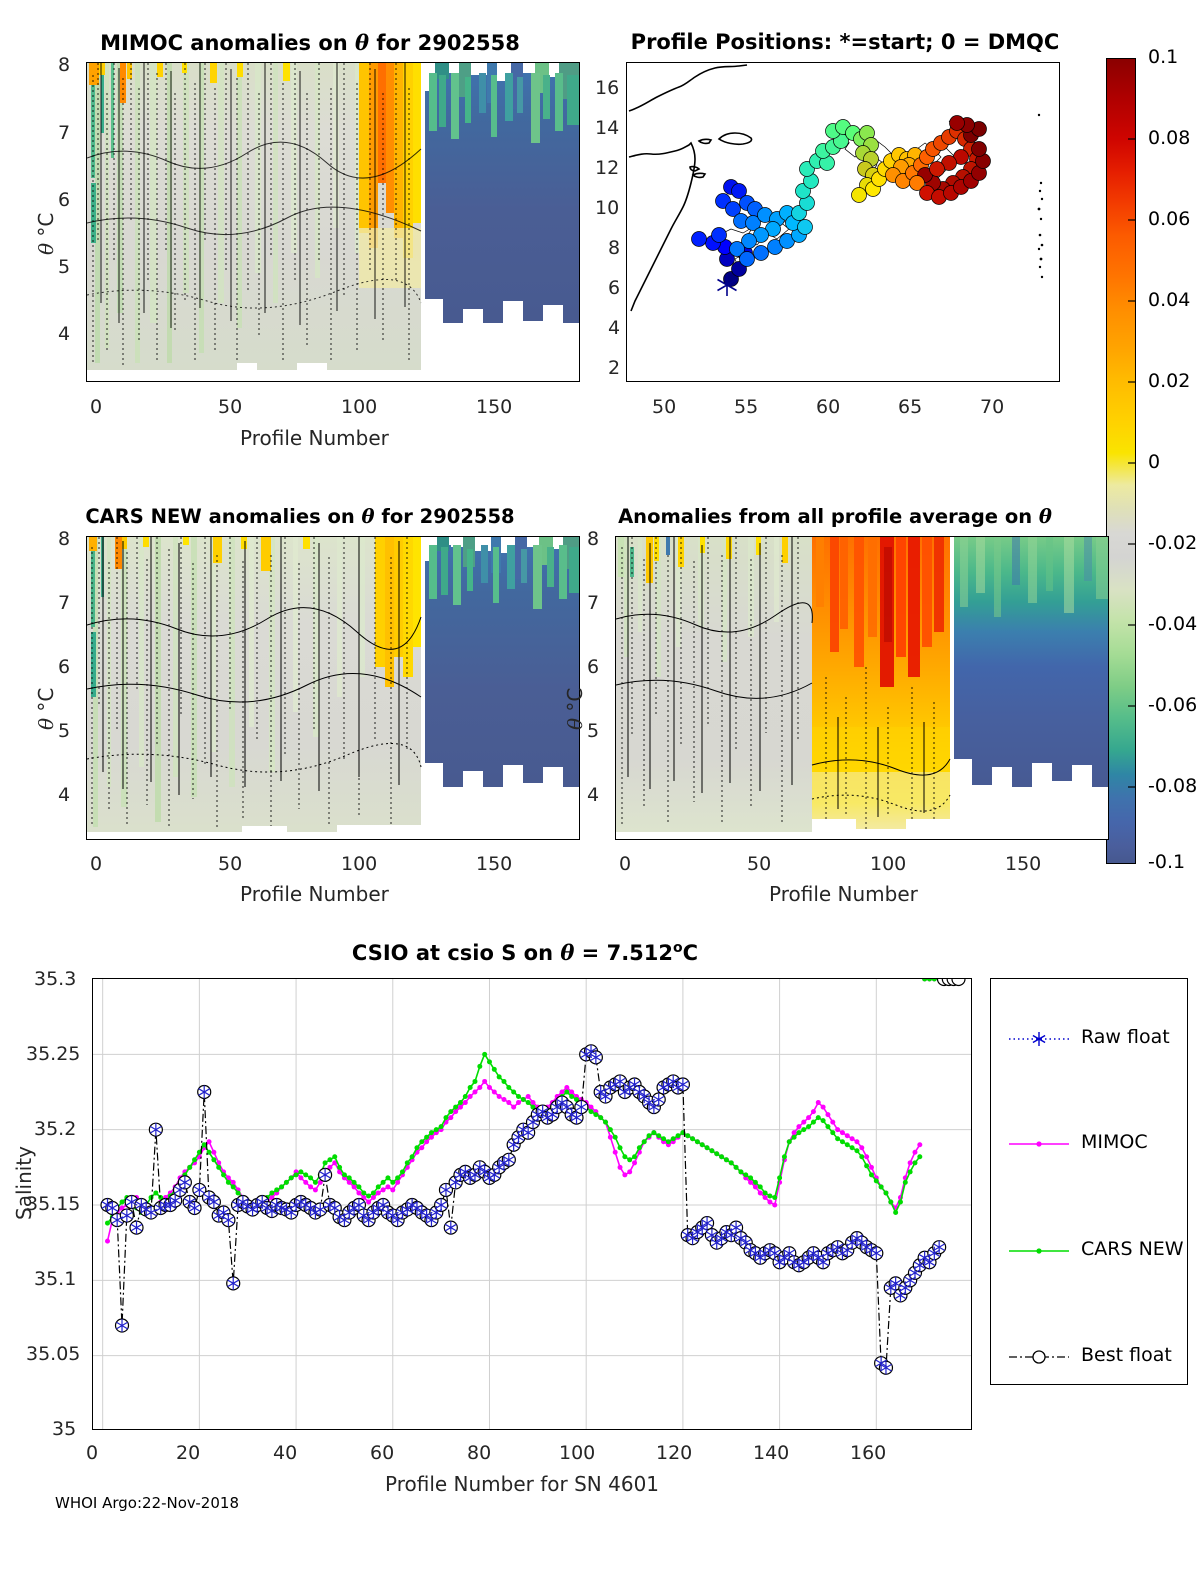 This screenshot has width=1200, height=1575. What do you see at coordinates (444, 43) in the screenshot?
I see `mimoc-title-post: for 2902558` at bounding box center [444, 43].